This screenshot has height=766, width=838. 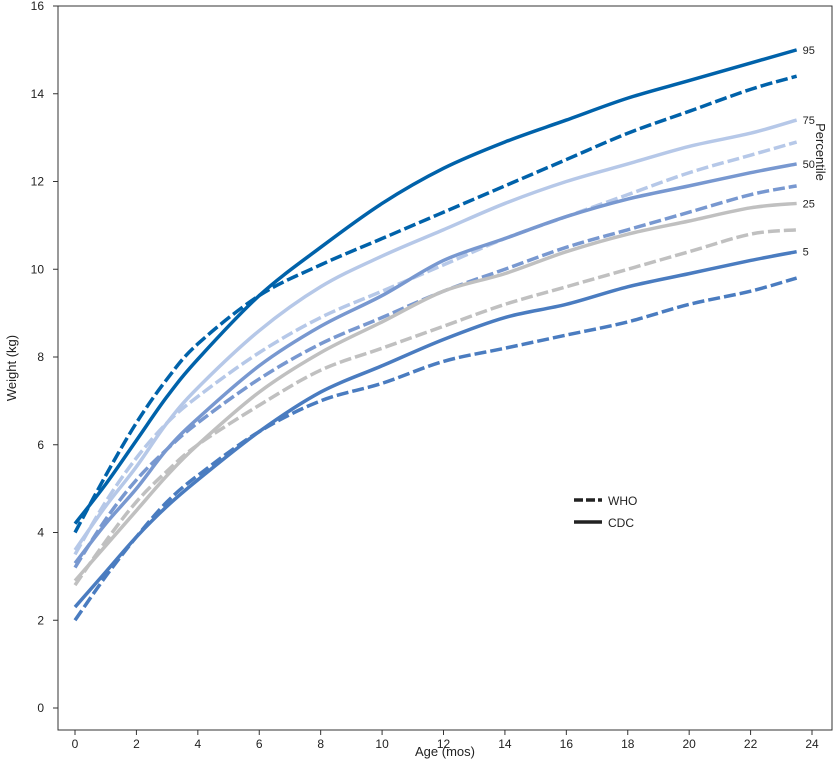 I want to click on x-tick-label: 0, so click(x=75, y=744).